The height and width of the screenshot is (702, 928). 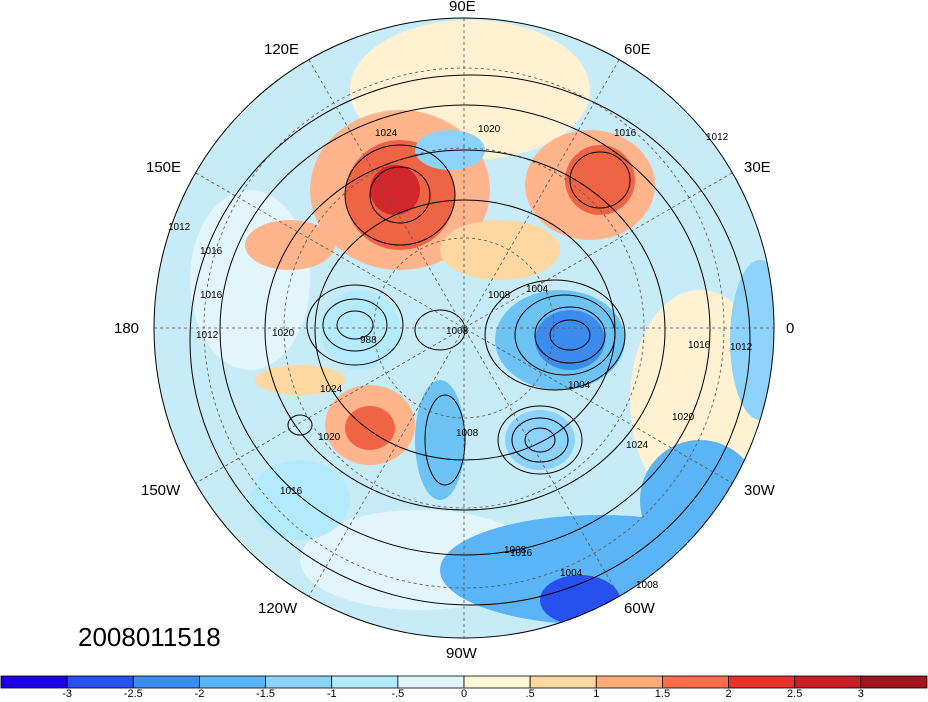 I want to click on colorbar-tick-label: 1, so click(x=596, y=694).